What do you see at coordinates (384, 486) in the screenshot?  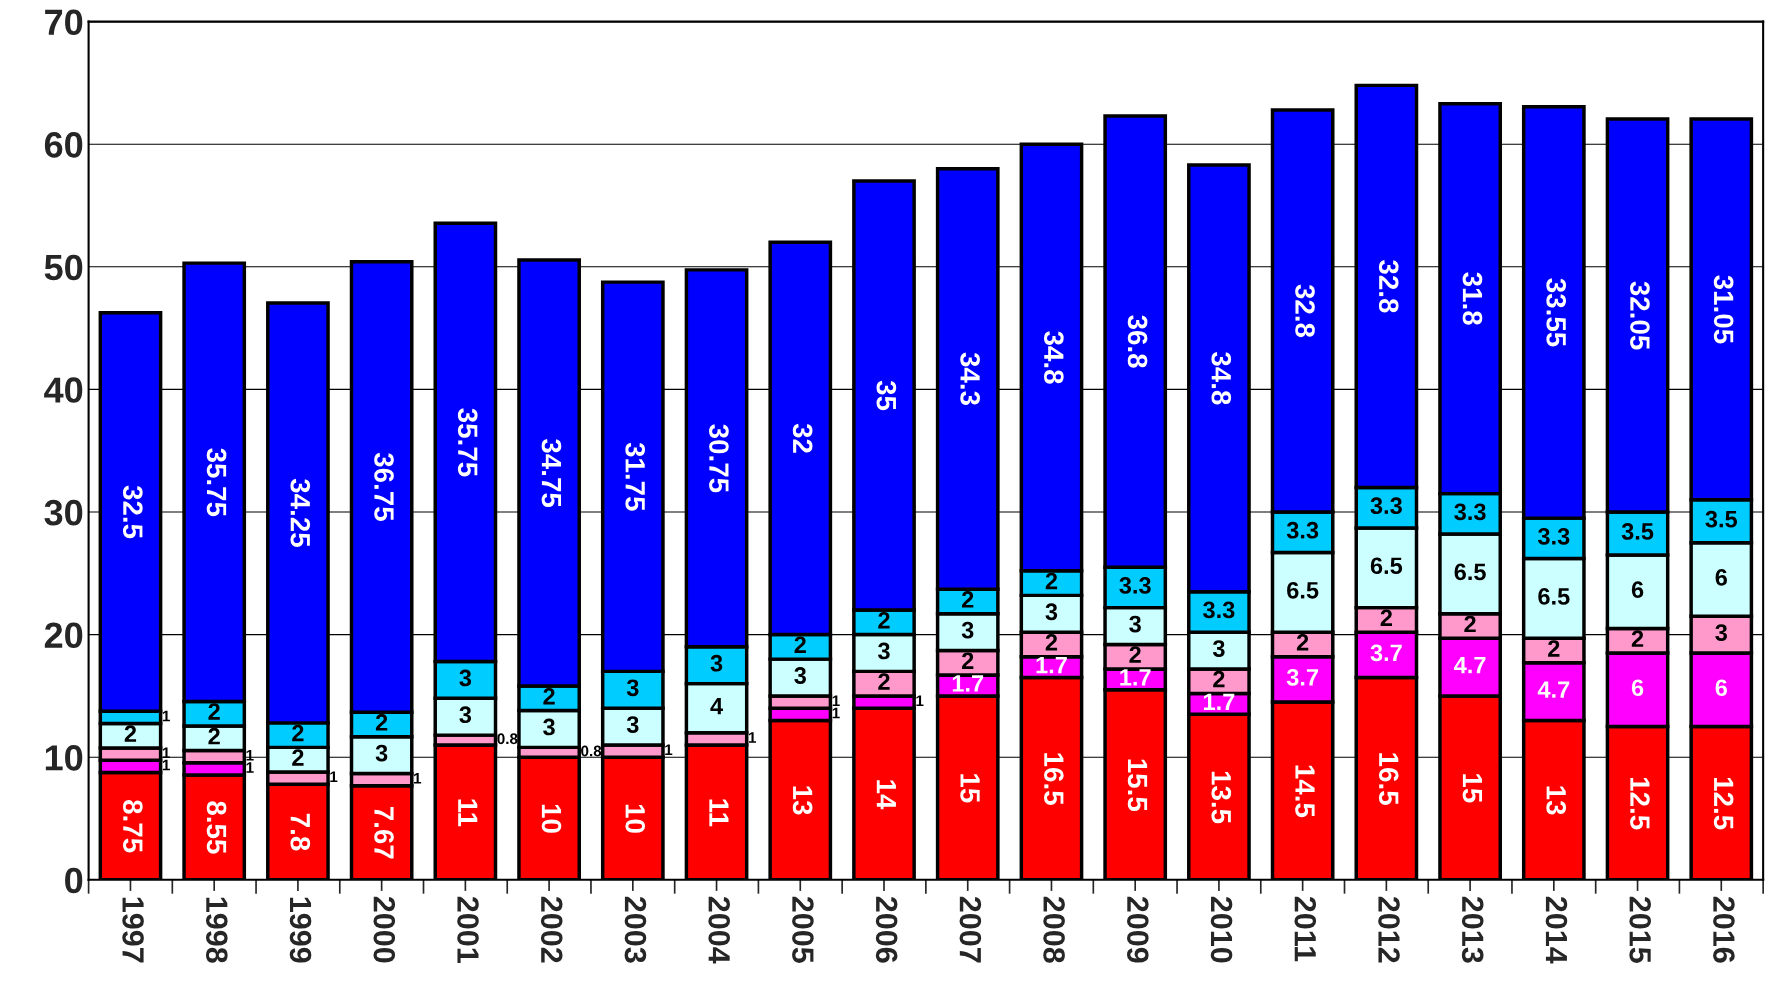 I see `data-label: 36.75` at bounding box center [384, 486].